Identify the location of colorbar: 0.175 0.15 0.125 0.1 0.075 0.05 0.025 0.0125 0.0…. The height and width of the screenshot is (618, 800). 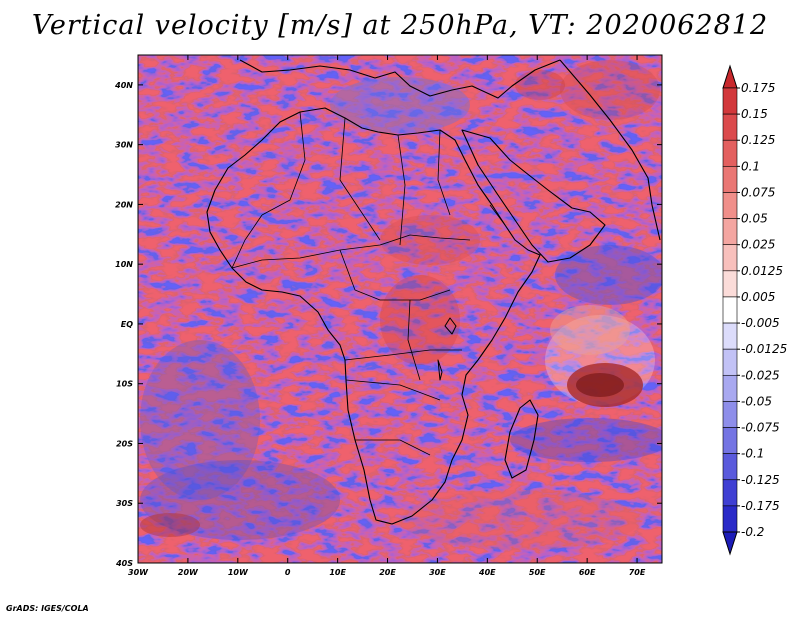
(754, 310).